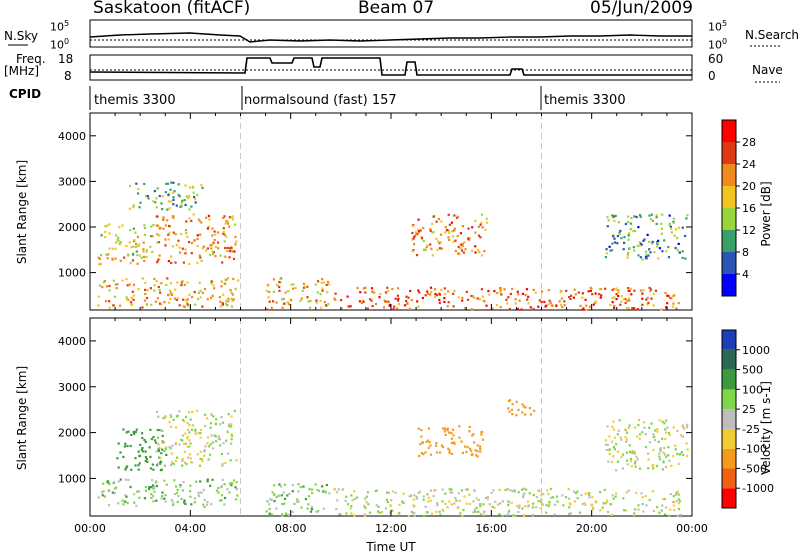 The height and width of the screenshot is (554, 800). I want to click on nave-tick-top: 60, so click(716, 59).